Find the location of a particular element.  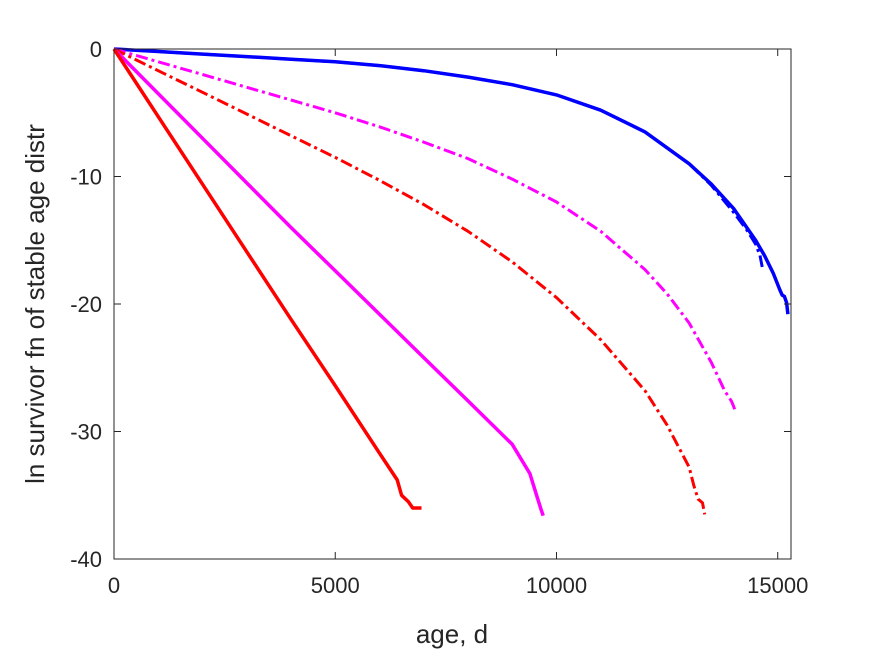

y-tick-label: -20 is located at coordinates (86, 304).